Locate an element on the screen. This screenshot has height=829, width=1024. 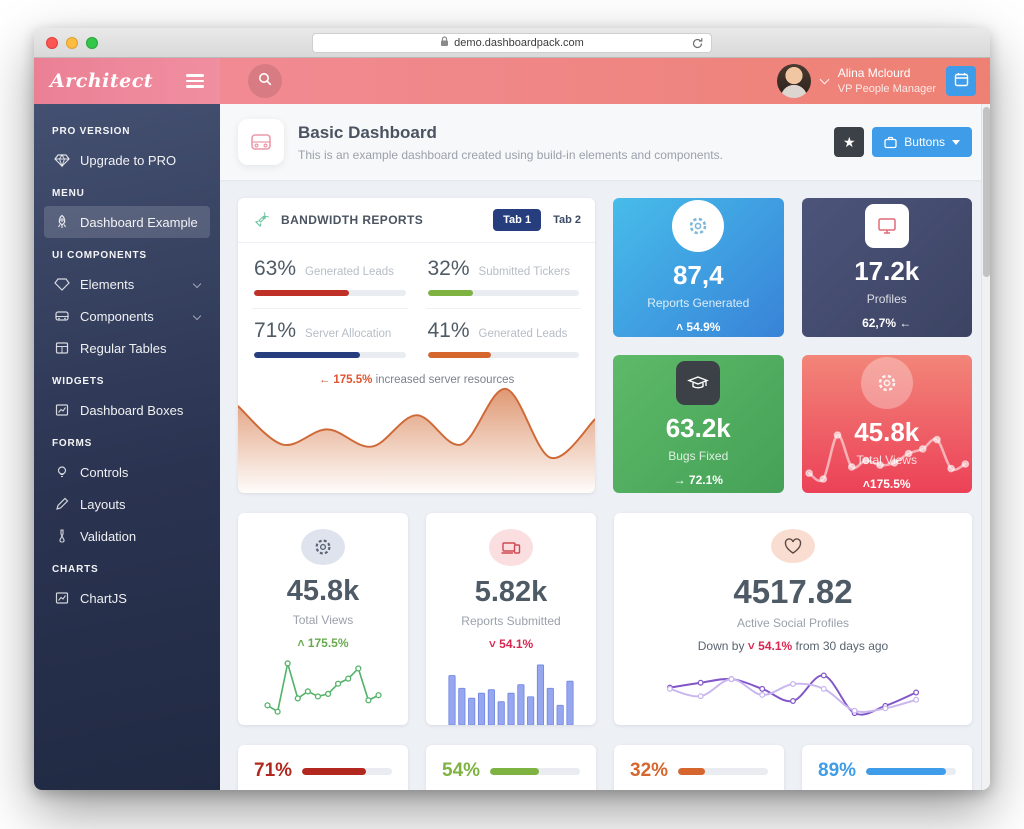
flask-icon is located at coordinates (62, 536).